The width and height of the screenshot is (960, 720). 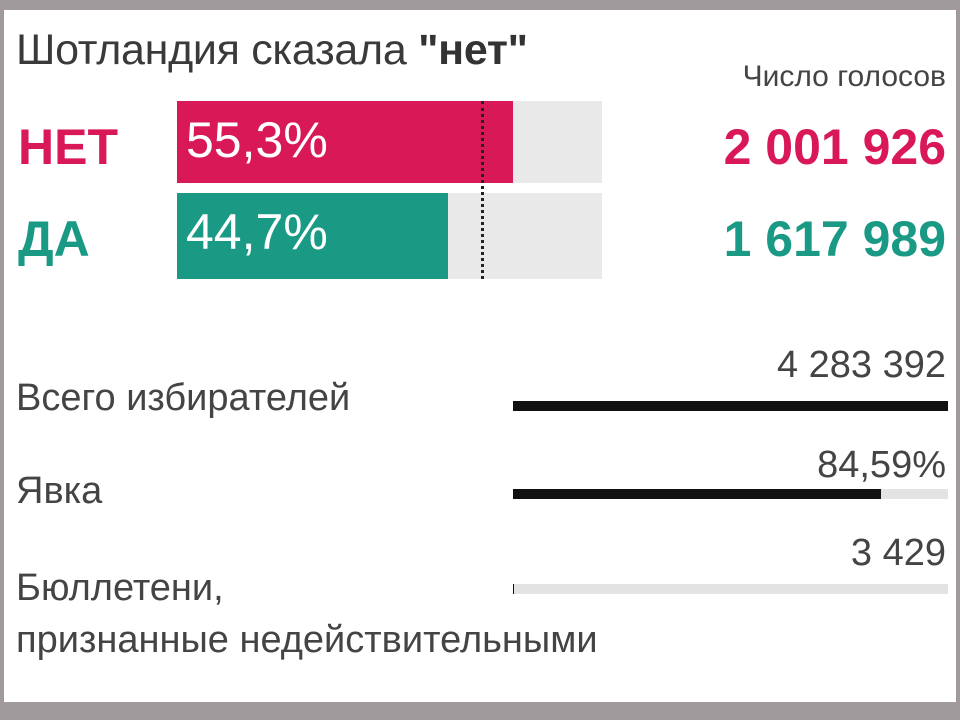 I want to click on chart-title: Шотландия сказала "нет", so click(x=272, y=50).